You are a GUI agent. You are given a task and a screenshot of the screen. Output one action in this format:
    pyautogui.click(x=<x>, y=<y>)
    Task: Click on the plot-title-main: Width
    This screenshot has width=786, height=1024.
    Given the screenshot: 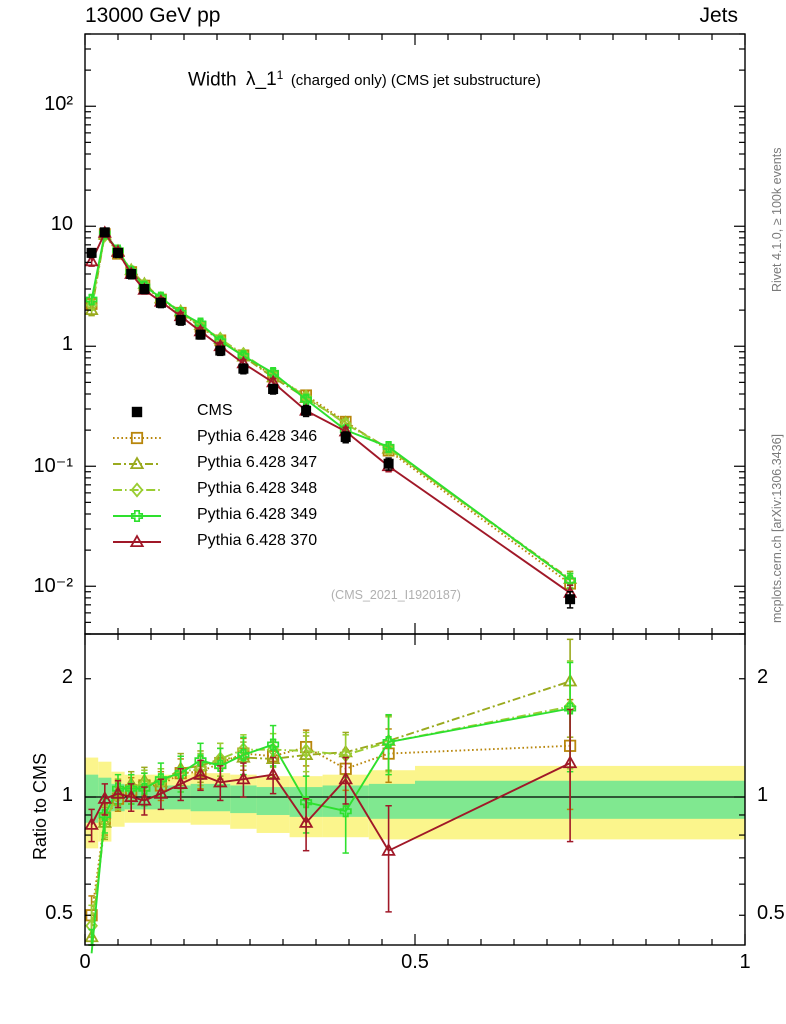 What is the action you would take?
    pyautogui.click(x=212, y=80)
    